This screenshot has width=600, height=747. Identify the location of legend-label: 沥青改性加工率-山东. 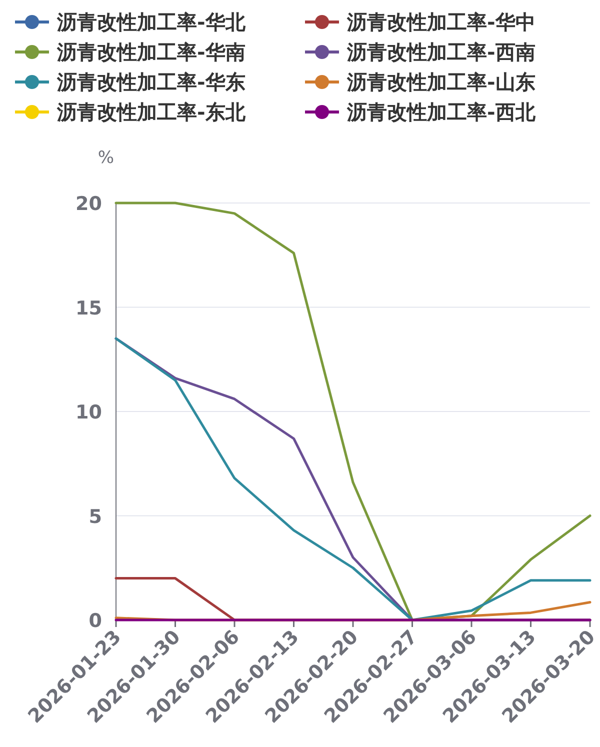
(441, 82).